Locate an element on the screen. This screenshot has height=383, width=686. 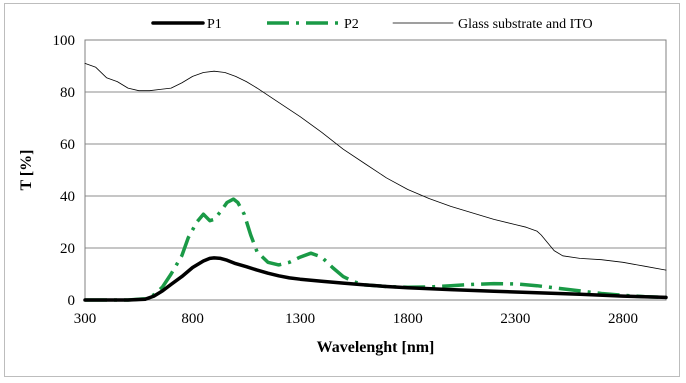
x-tick-labels: 300 800 1300 1800 2300 2800 is located at coordinates (356, 319).